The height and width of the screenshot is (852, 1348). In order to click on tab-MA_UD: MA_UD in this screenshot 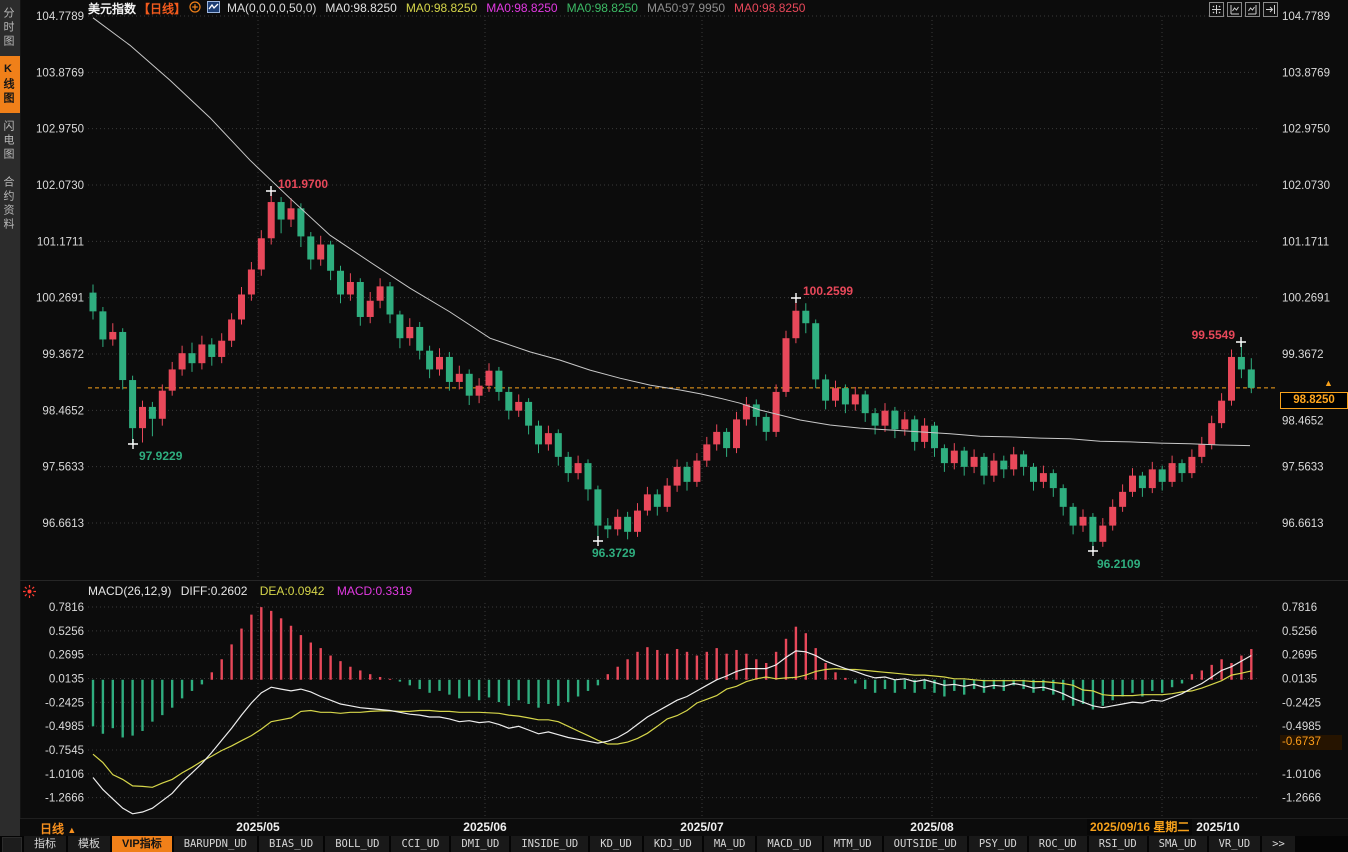, I will do `click(729, 844)`.